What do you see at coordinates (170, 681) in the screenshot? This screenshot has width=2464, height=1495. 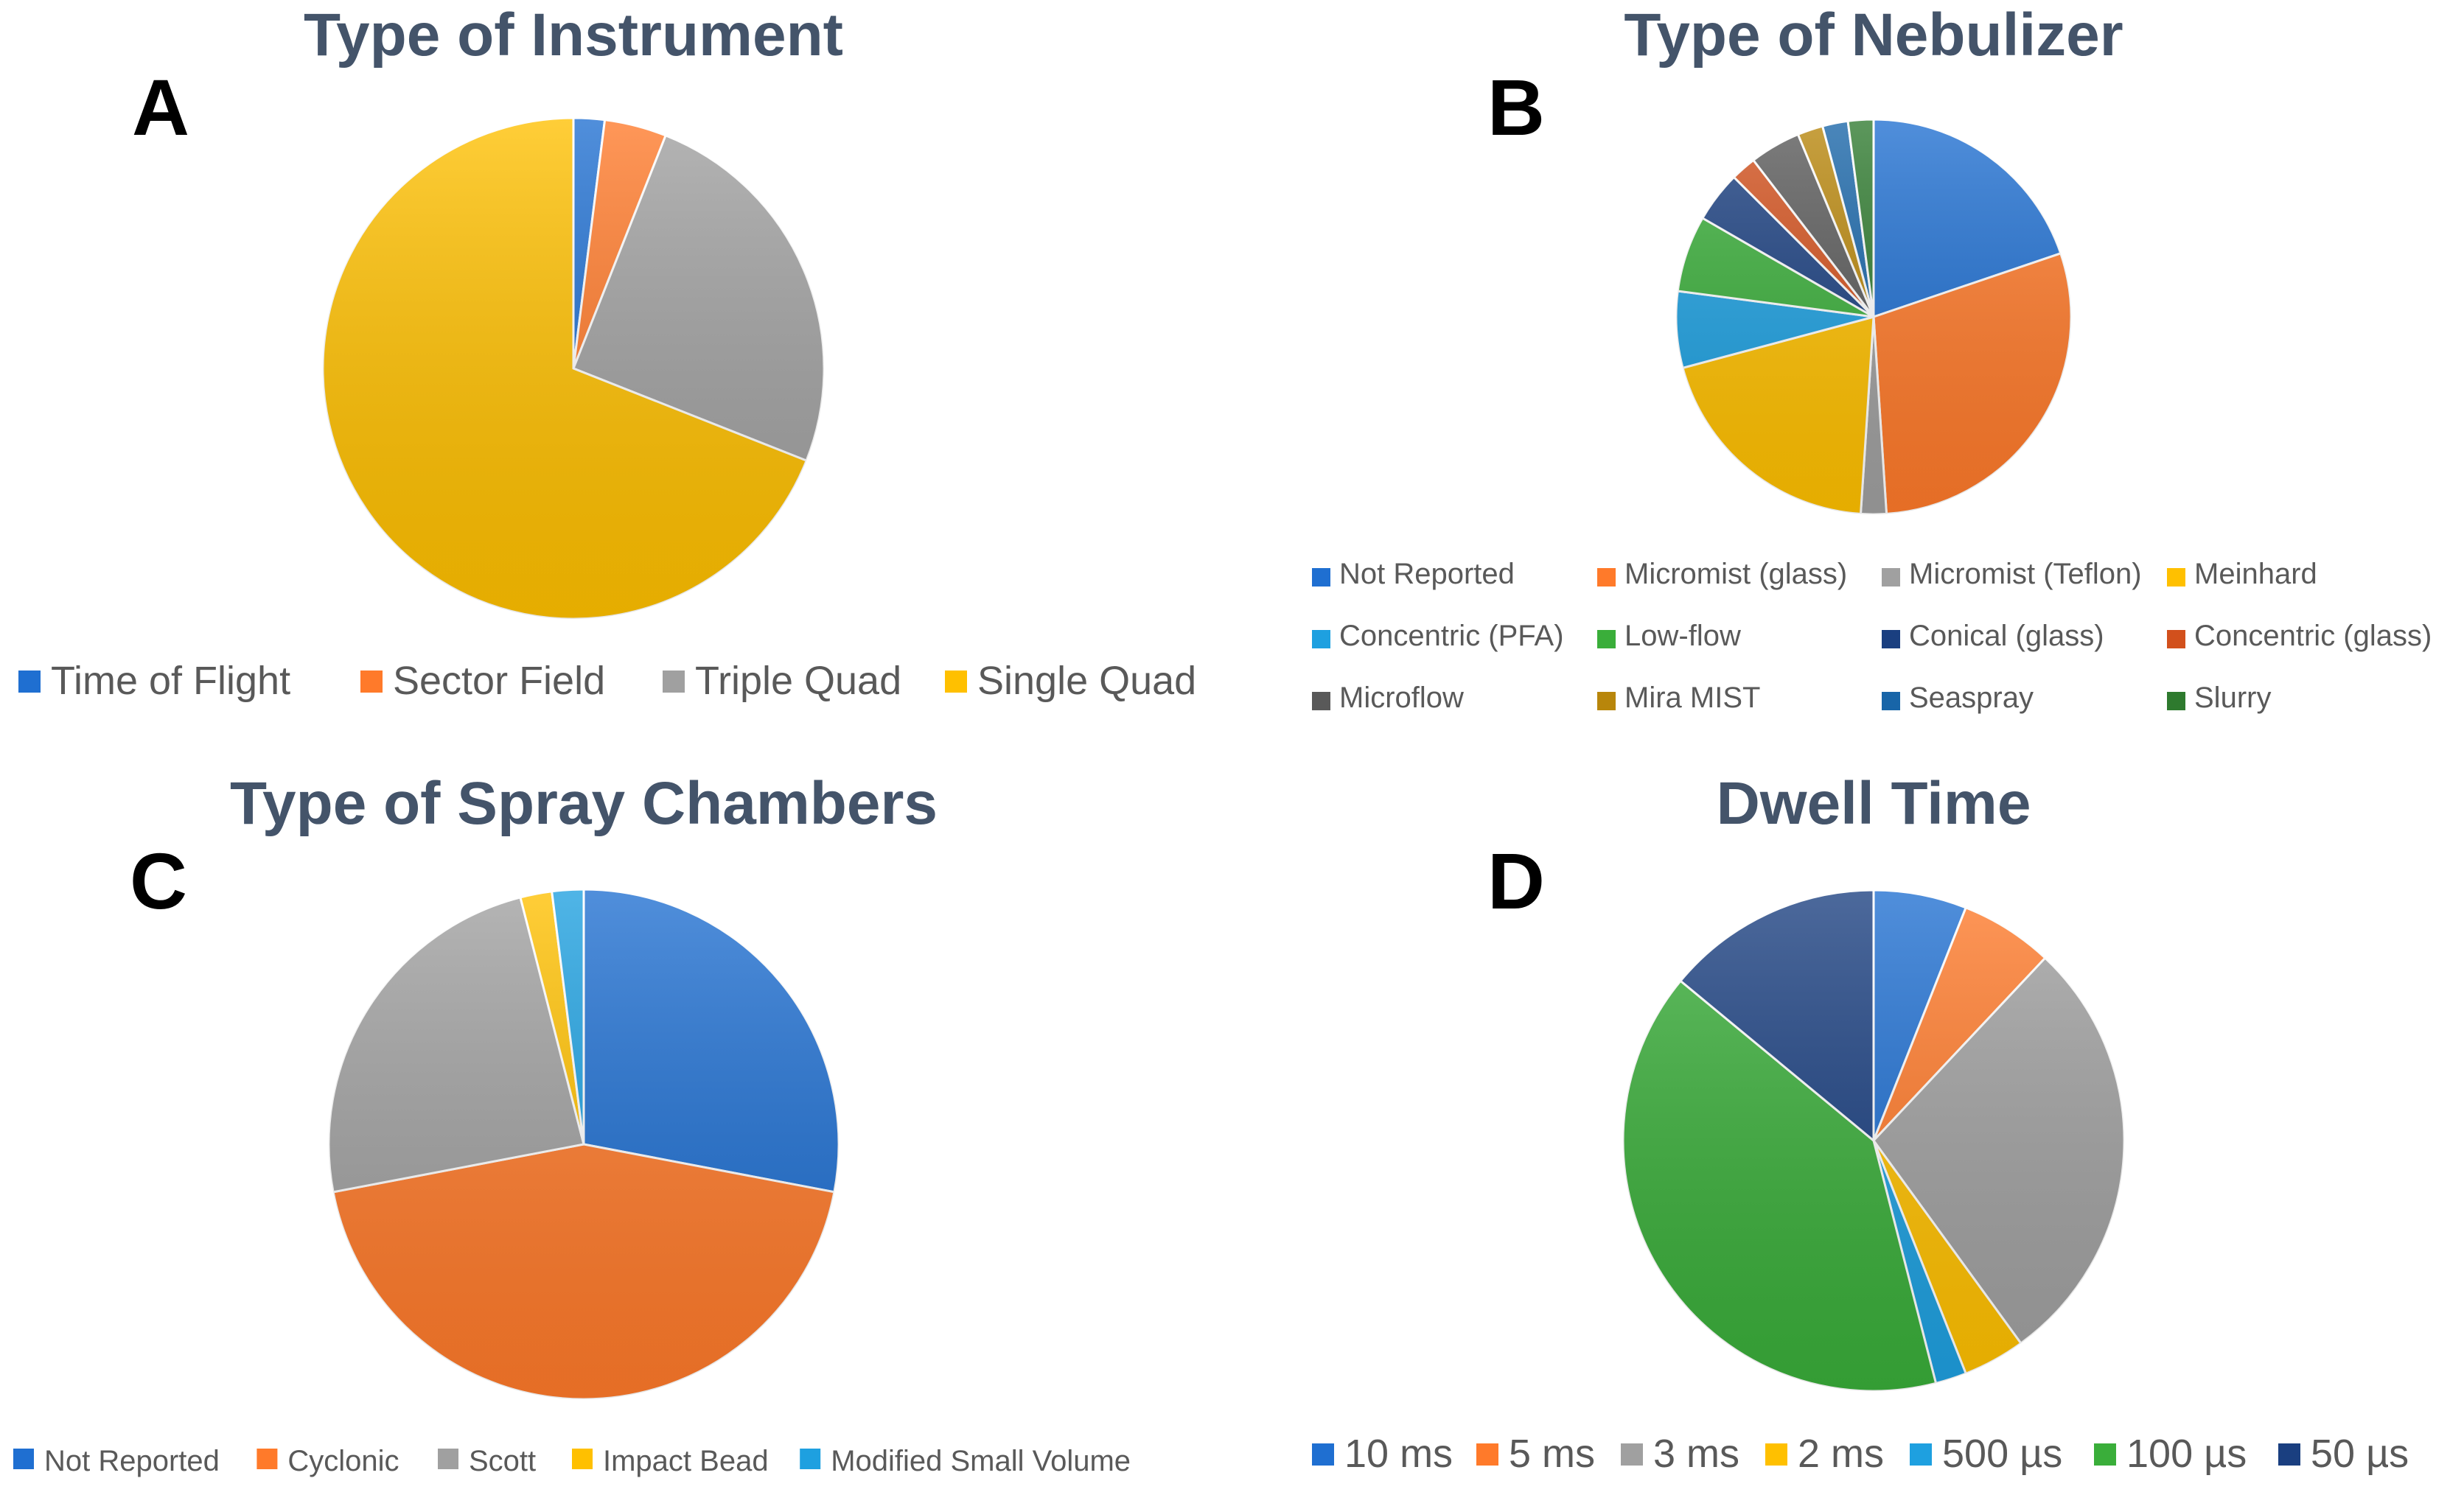 I see `legend-label-time-of-flight: Time of Flight` at bounding box center [170, 681].